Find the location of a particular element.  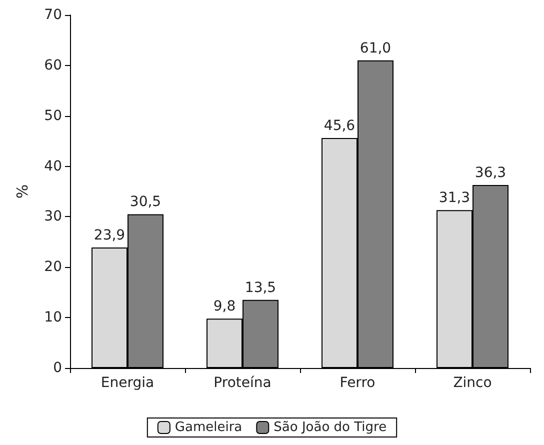

data-label: 31,3 is located at coordinates (454, 198).